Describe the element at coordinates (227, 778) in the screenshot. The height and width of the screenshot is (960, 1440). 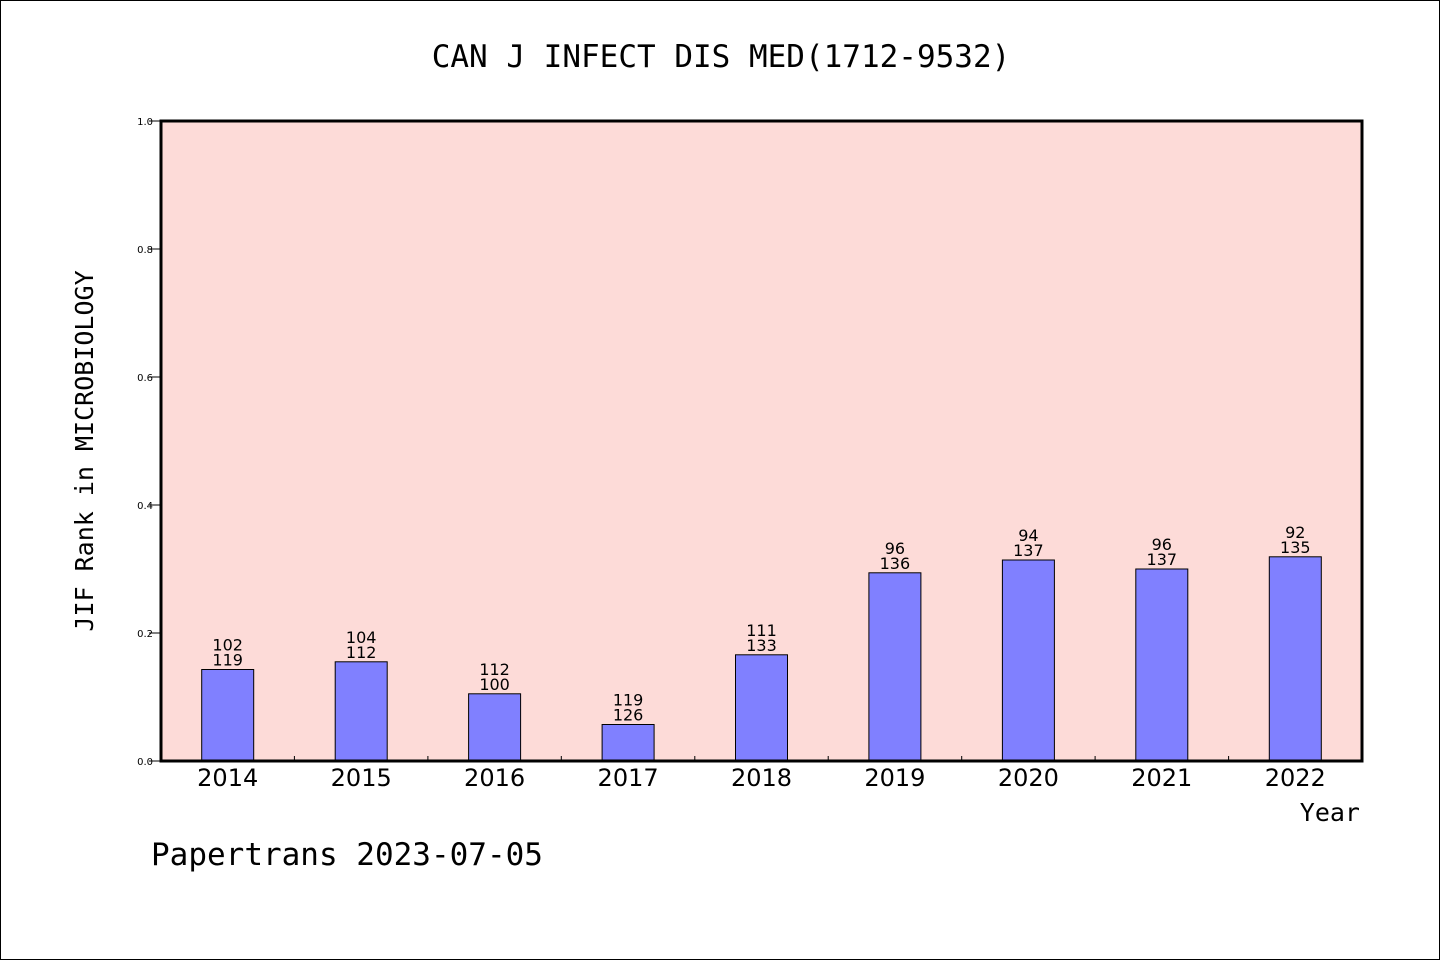
I see `x-tick-label-2014: 2014` at that location.